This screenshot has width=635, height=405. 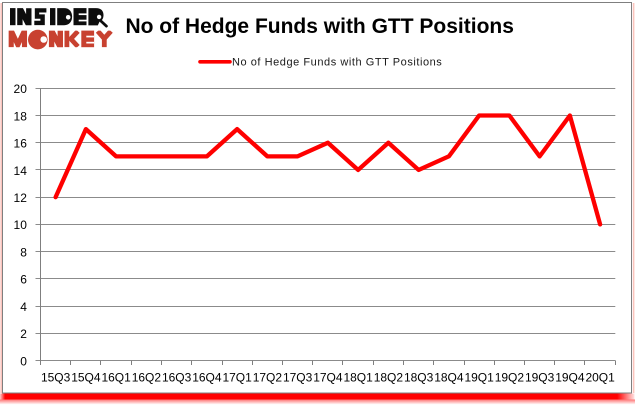 What do you see at coordinates (389, 377) in the screenshot?
I see `svg-text: 18Q2` at bounding box center [389, 377].